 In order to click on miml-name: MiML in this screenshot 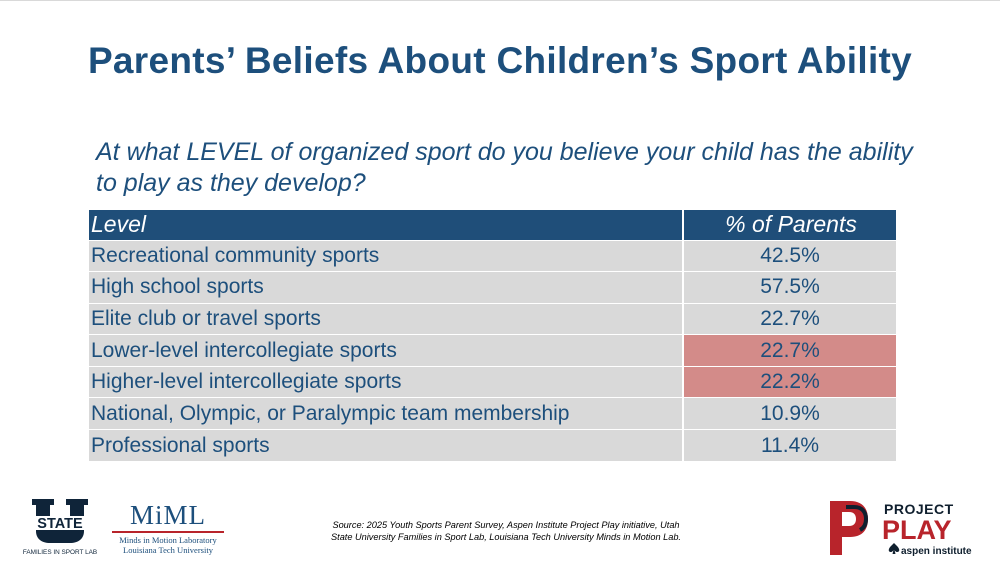, I will do `click(167, 515)`.